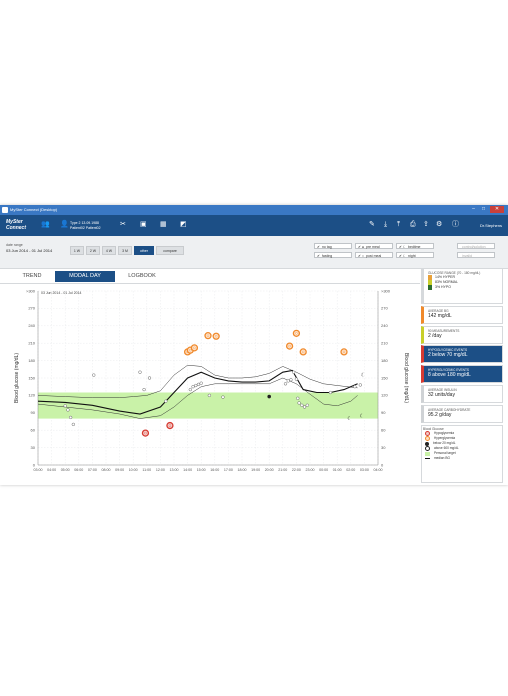  Describe the element at coordinates (462, 414) in the screenshot. I see `stat-card-average-carbohydrate: AVERAGE CARBOHYDRATE 95.2 g/day` at that location.